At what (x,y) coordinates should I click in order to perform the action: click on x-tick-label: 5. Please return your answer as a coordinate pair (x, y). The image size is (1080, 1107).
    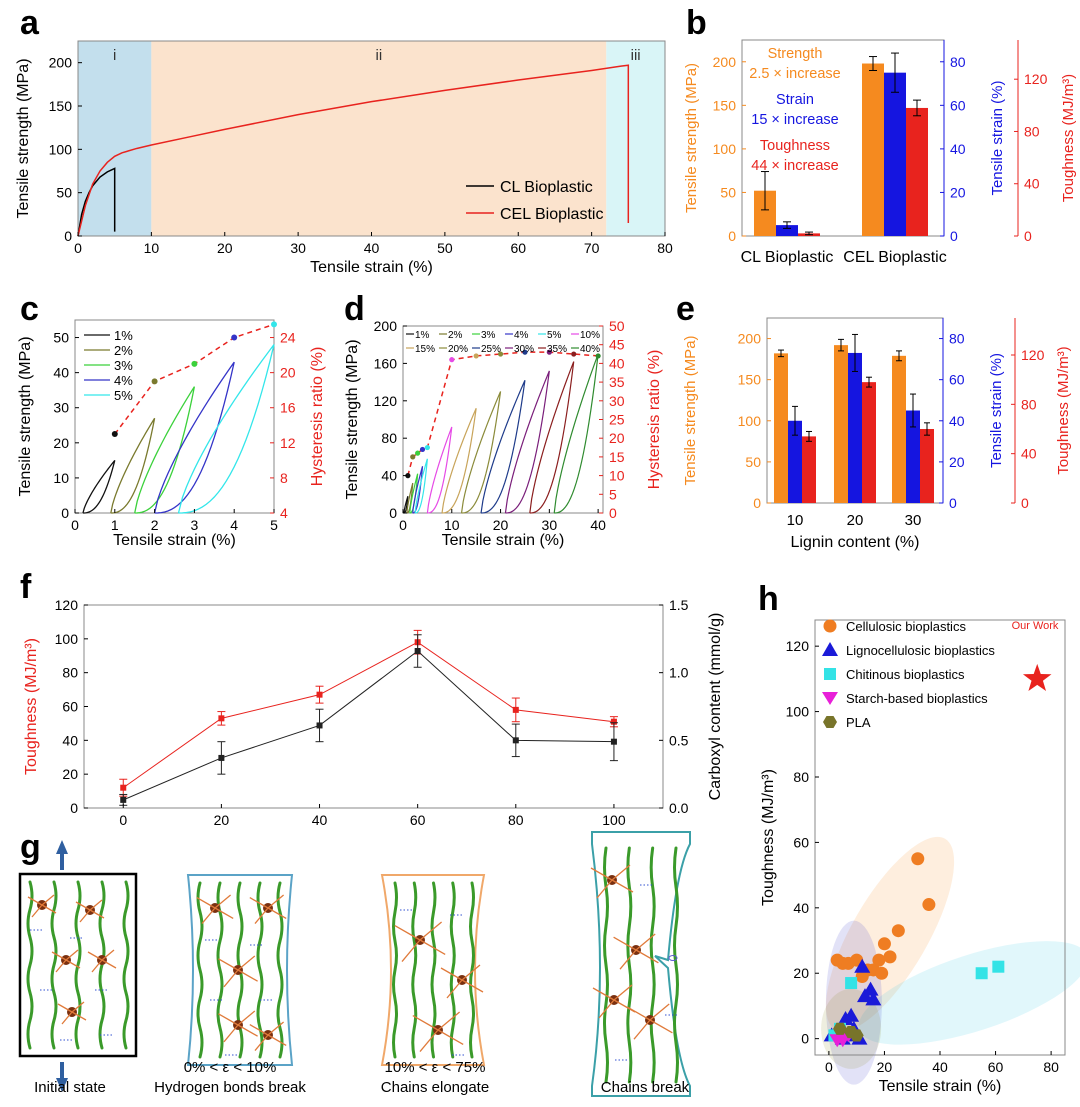
    Looking at the image, I should click on (274, 525).